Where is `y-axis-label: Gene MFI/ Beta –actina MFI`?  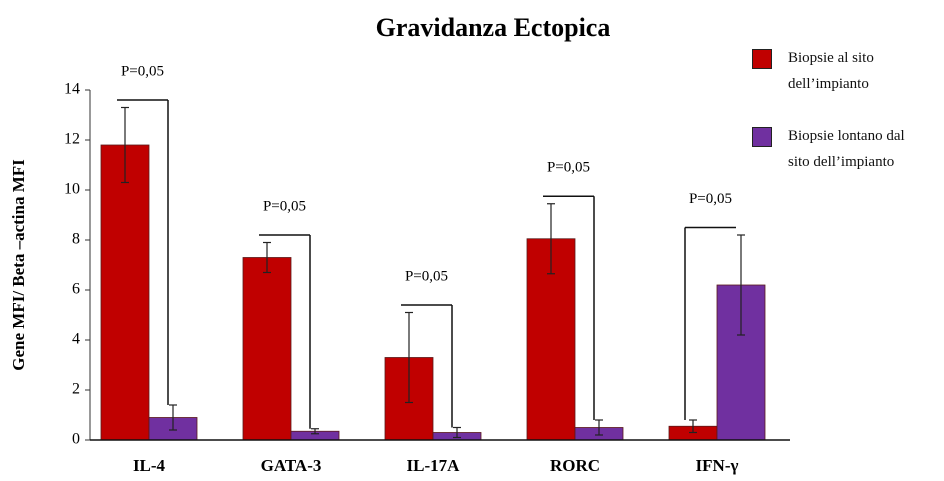
y-axis-label: Gene MFI/ Beta –actina MFI is located at coordinates (18, 265).